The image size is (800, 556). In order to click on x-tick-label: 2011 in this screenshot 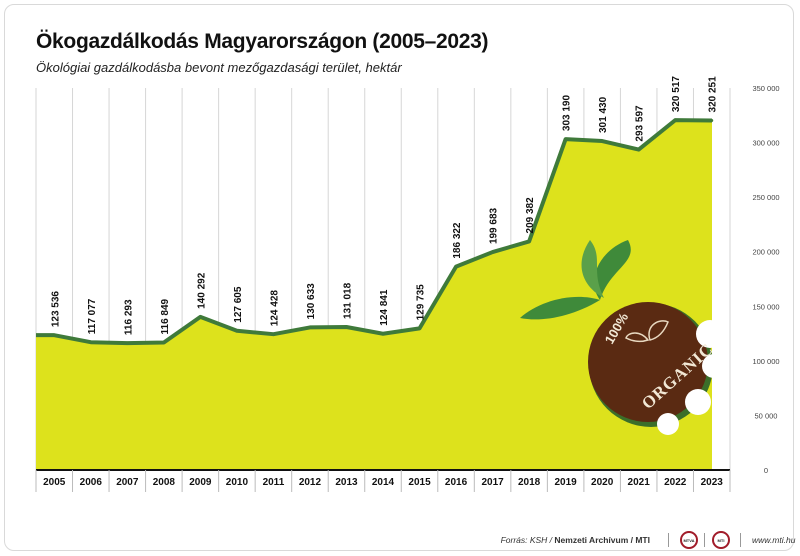, I will do `click(274, 482)`.